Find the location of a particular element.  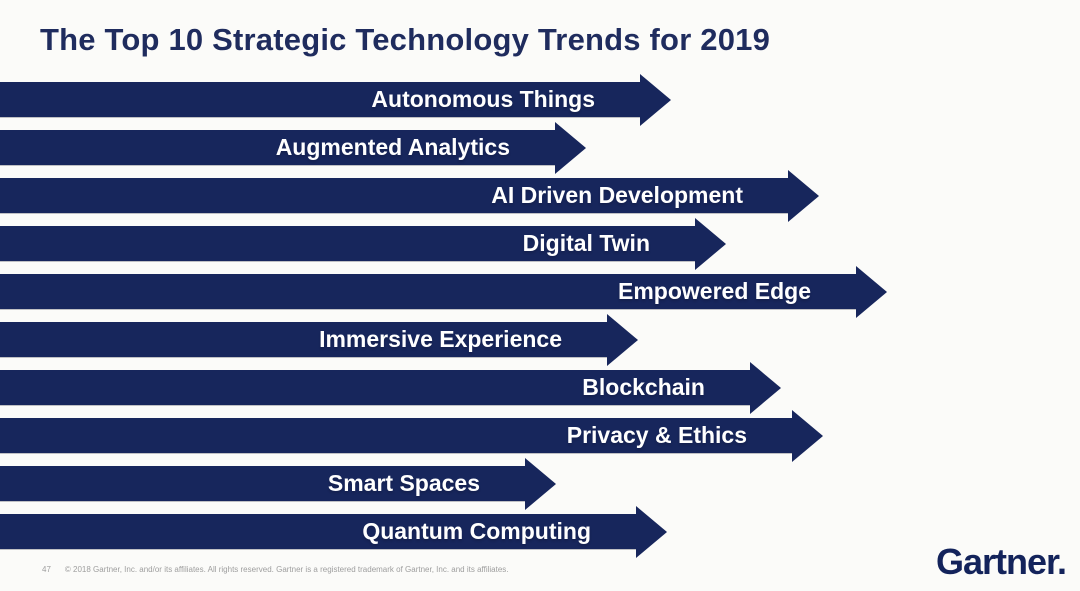

trend-arrow: Augmented Analytics is located at coordinates (293, 147).